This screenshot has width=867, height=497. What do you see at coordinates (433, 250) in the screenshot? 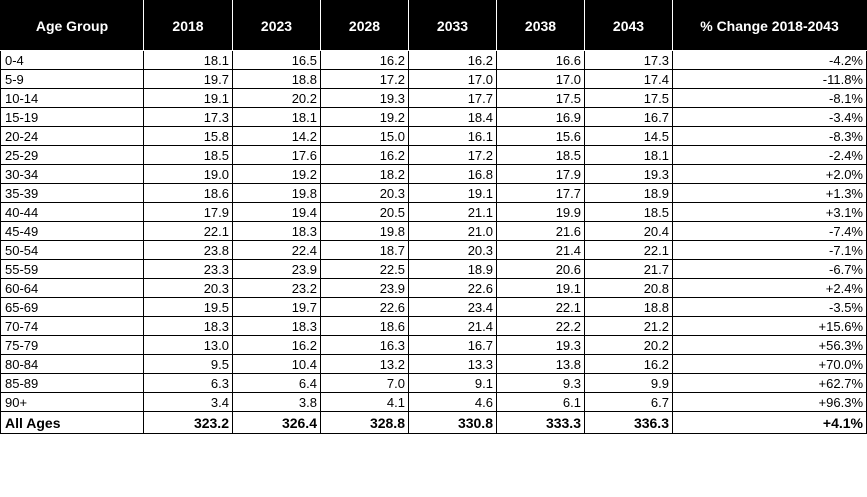
I see `table-row: 50-54 23.8 22.4 18.7 20.3 21.4 22.1 -7.1%` at bounding box center [433, 250].